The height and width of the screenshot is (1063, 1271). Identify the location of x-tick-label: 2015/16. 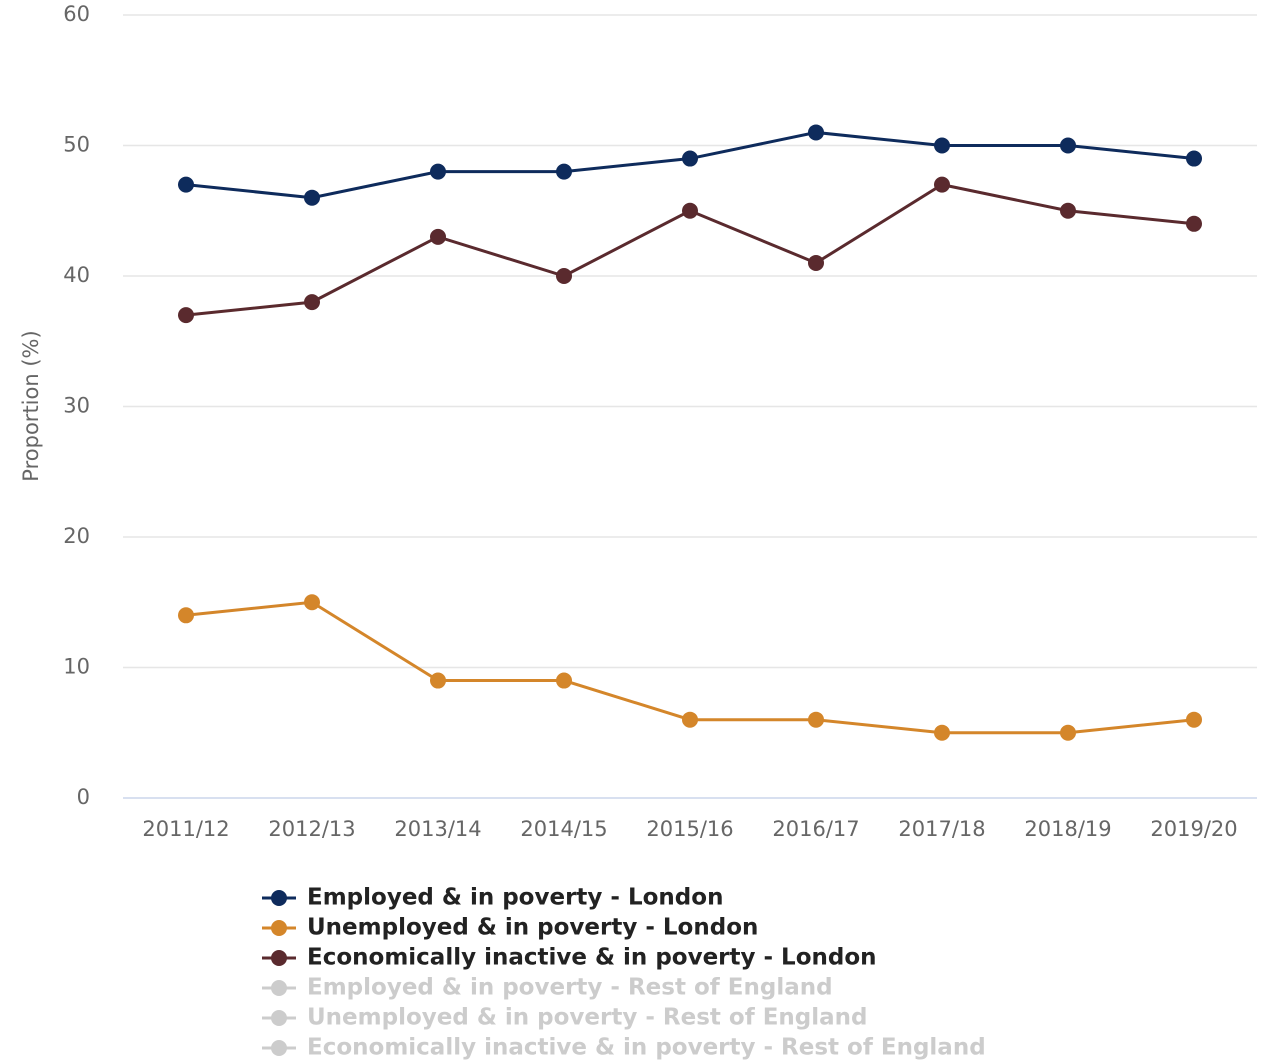
(689, 829).